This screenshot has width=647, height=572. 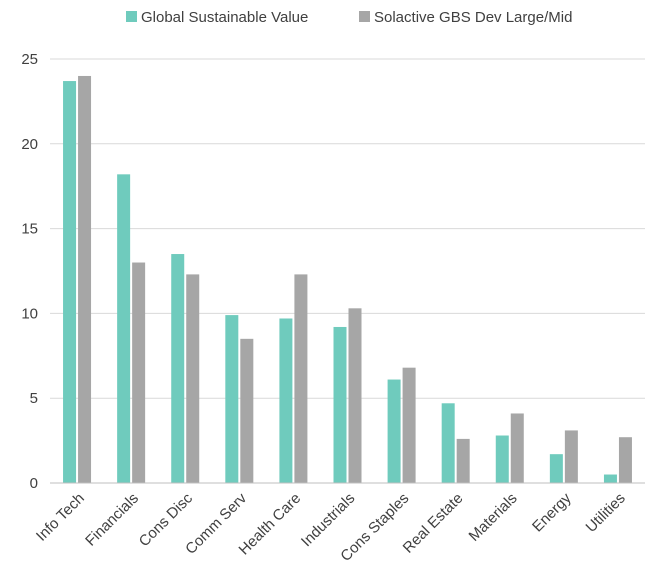 I want to click on x-tick-label: Info Tech, so click(x=60, y=517).